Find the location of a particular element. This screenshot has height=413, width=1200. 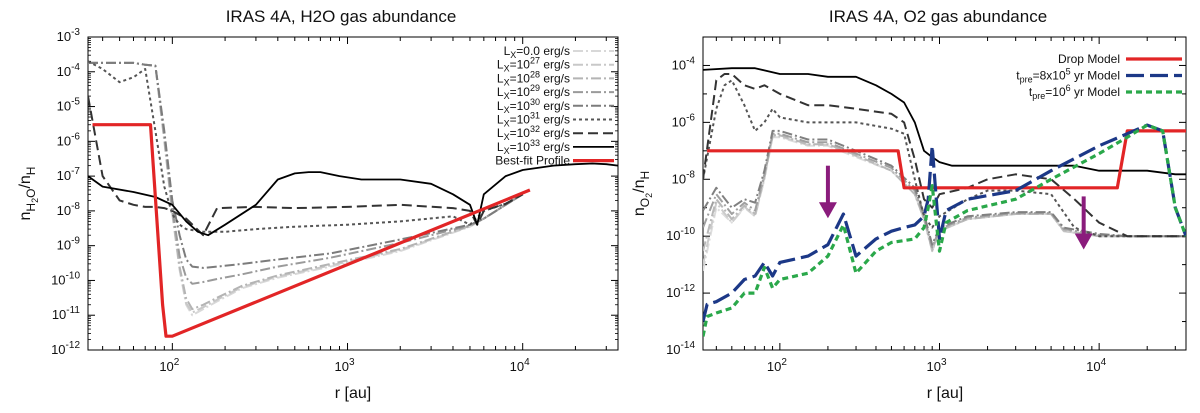

left-ytick-label: 10⁻⁴ is located at coordinates (69, 70).